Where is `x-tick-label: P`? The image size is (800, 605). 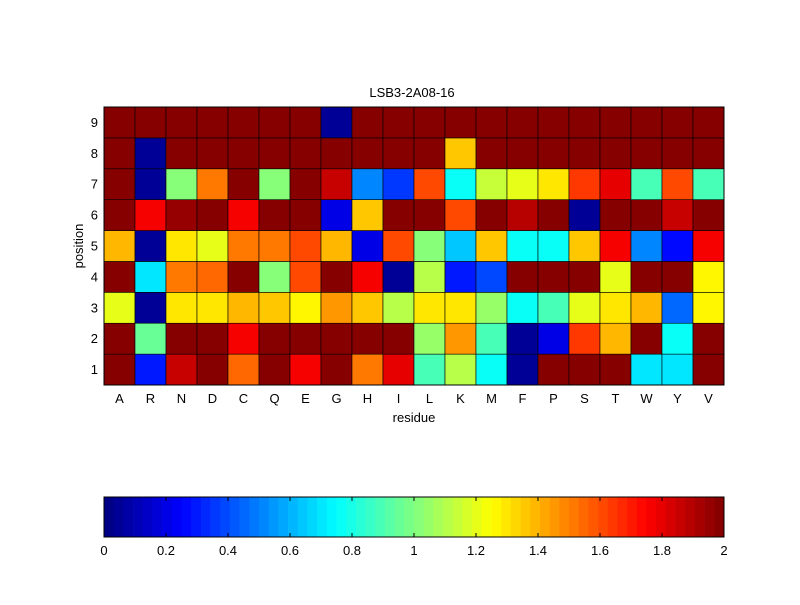 x-tick-label: P is located at coordinates (553, 398).